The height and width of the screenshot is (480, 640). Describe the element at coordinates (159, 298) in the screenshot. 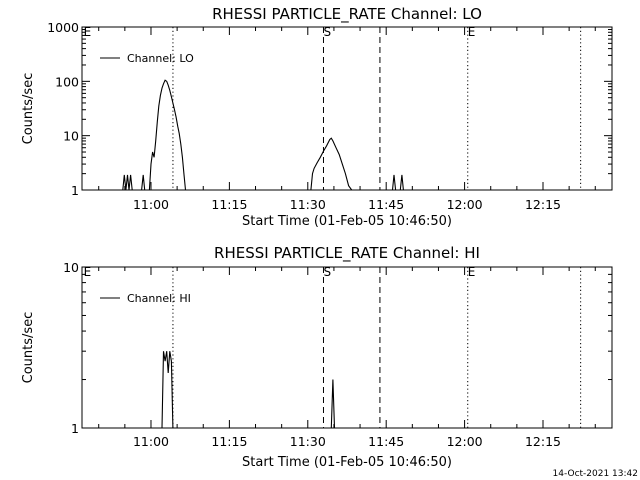

I see `legend-label: Channel: HI` at that location.